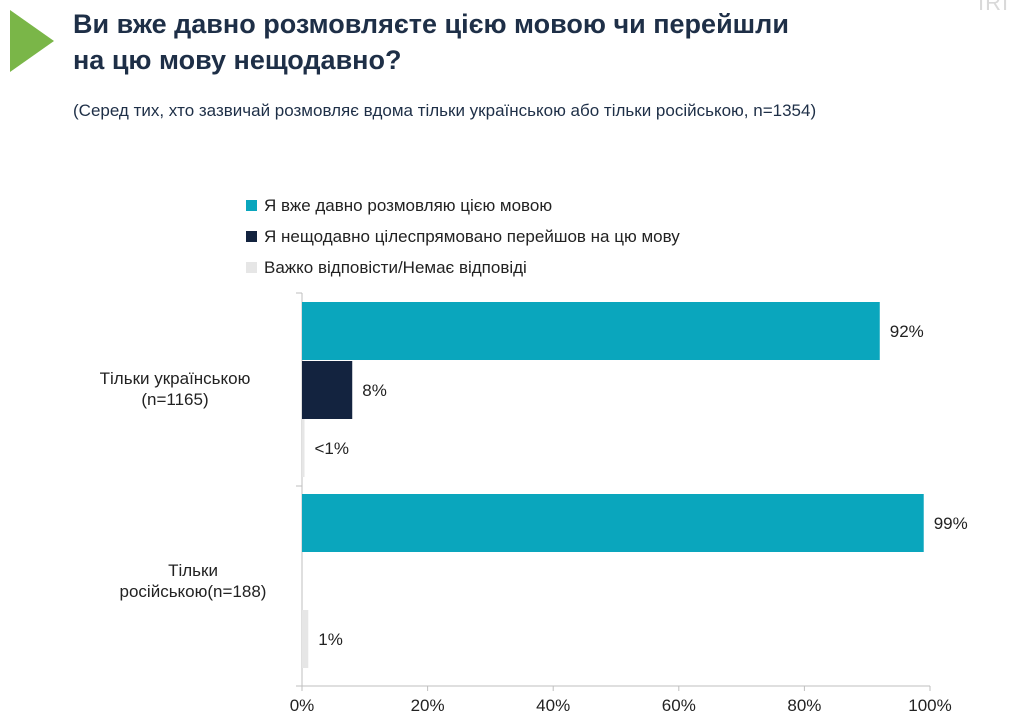  What do you see at coordinates (553, 705) in the screenshot?
I see `x-tick-label-2: 40%` at bounding box center [553, 705].